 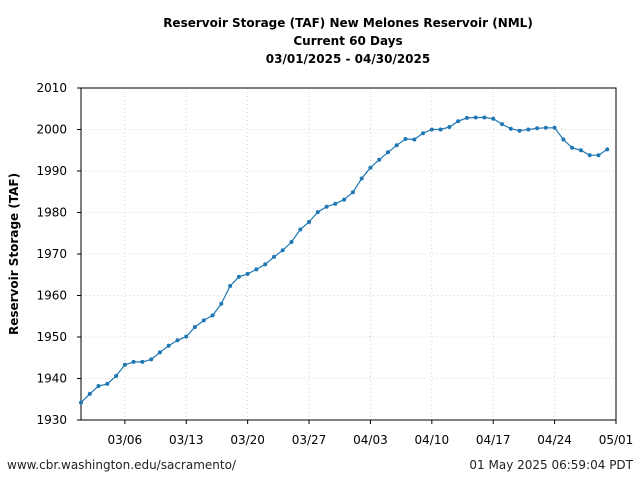 What do you see at coordinates (51, 130) in the screenshot?
I see `y-tick-label: 2000` at bounding box center [51, 130].